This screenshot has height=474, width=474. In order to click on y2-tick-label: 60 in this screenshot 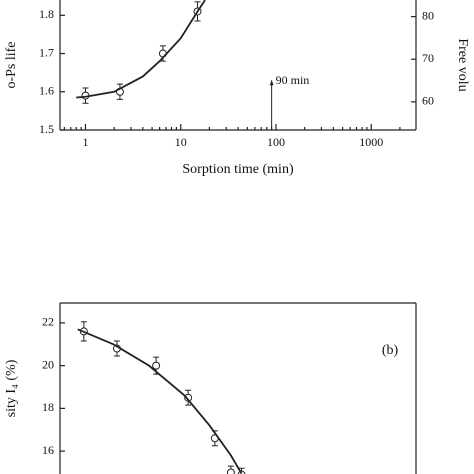, I will do `click(428, 101)`.